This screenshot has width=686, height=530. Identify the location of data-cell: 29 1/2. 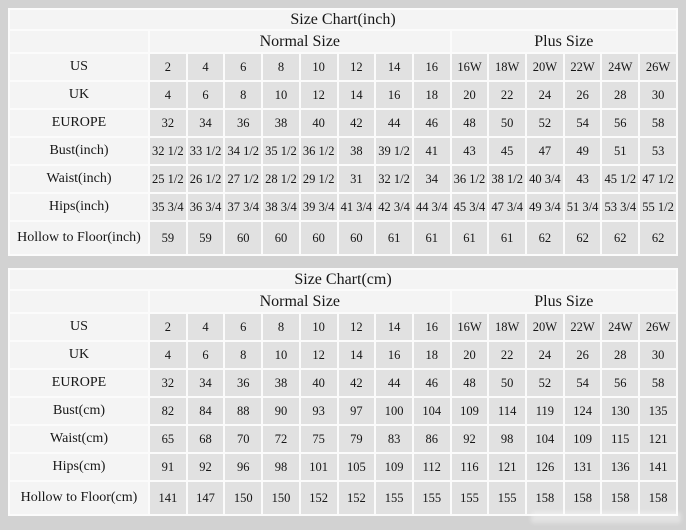
(318, 179).